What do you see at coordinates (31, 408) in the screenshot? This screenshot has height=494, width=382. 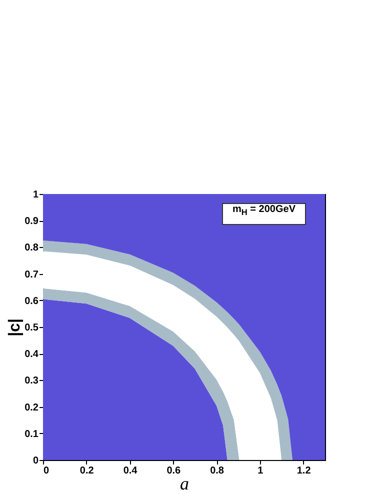 I see `y-tick-label: 0.2` at bounding box center [31, 408].